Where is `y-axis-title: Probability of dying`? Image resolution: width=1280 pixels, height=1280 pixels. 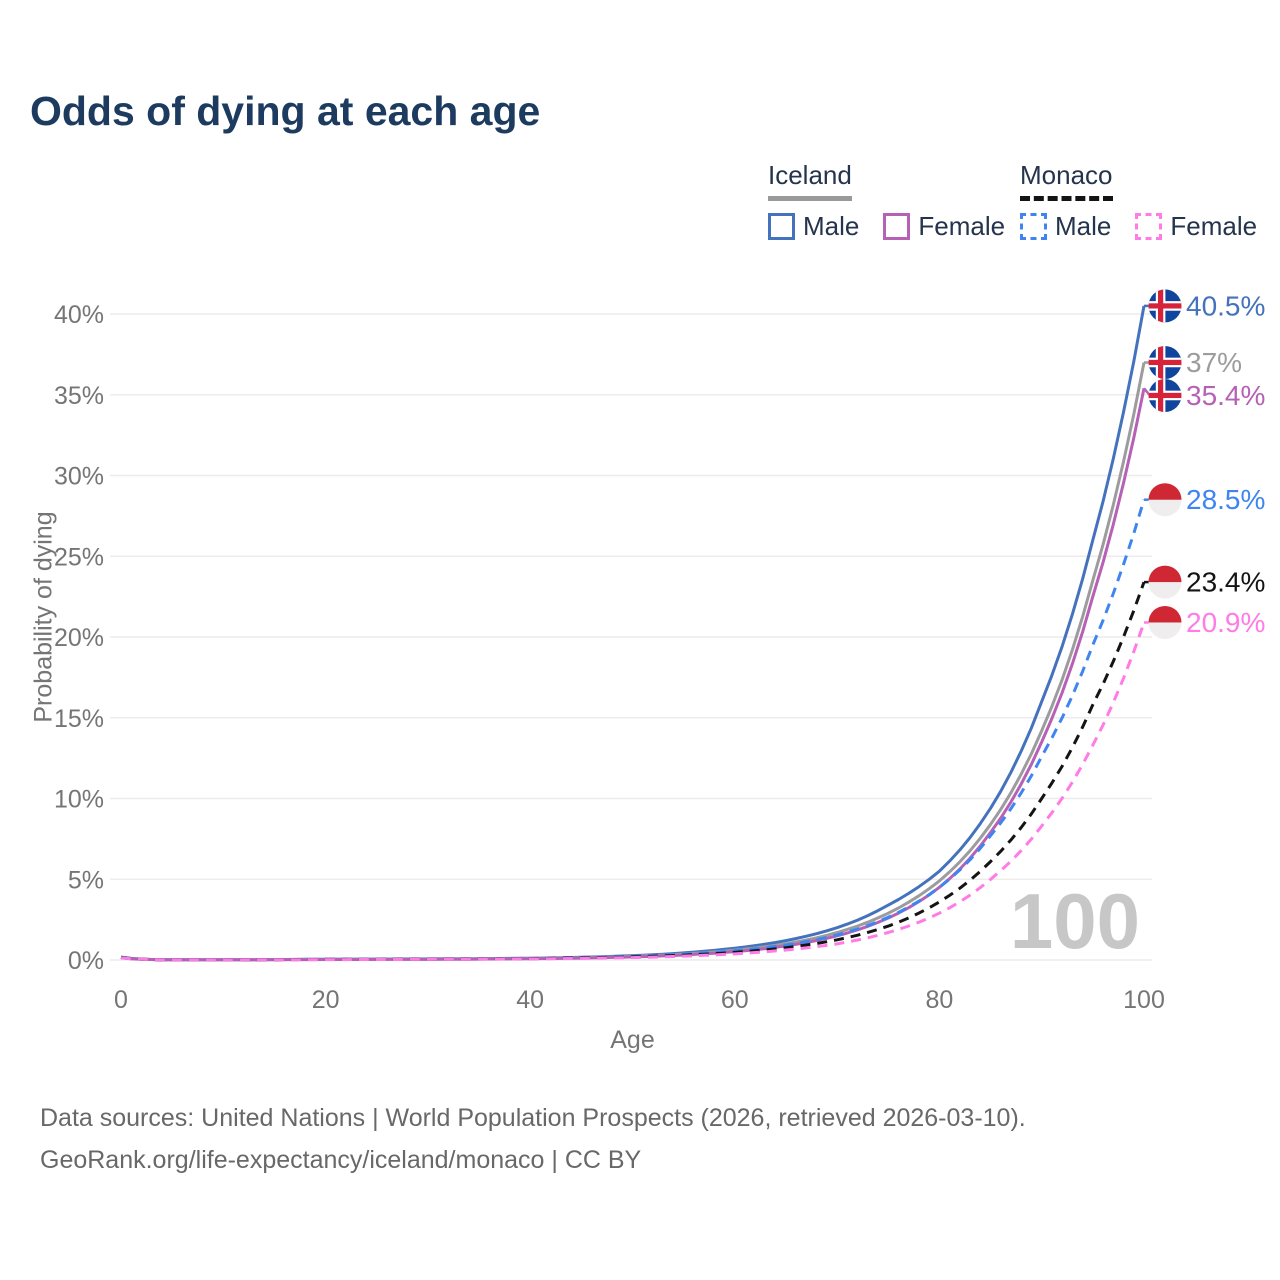
y-axis-title: Probability of dying is located at coordinates (43, 617).